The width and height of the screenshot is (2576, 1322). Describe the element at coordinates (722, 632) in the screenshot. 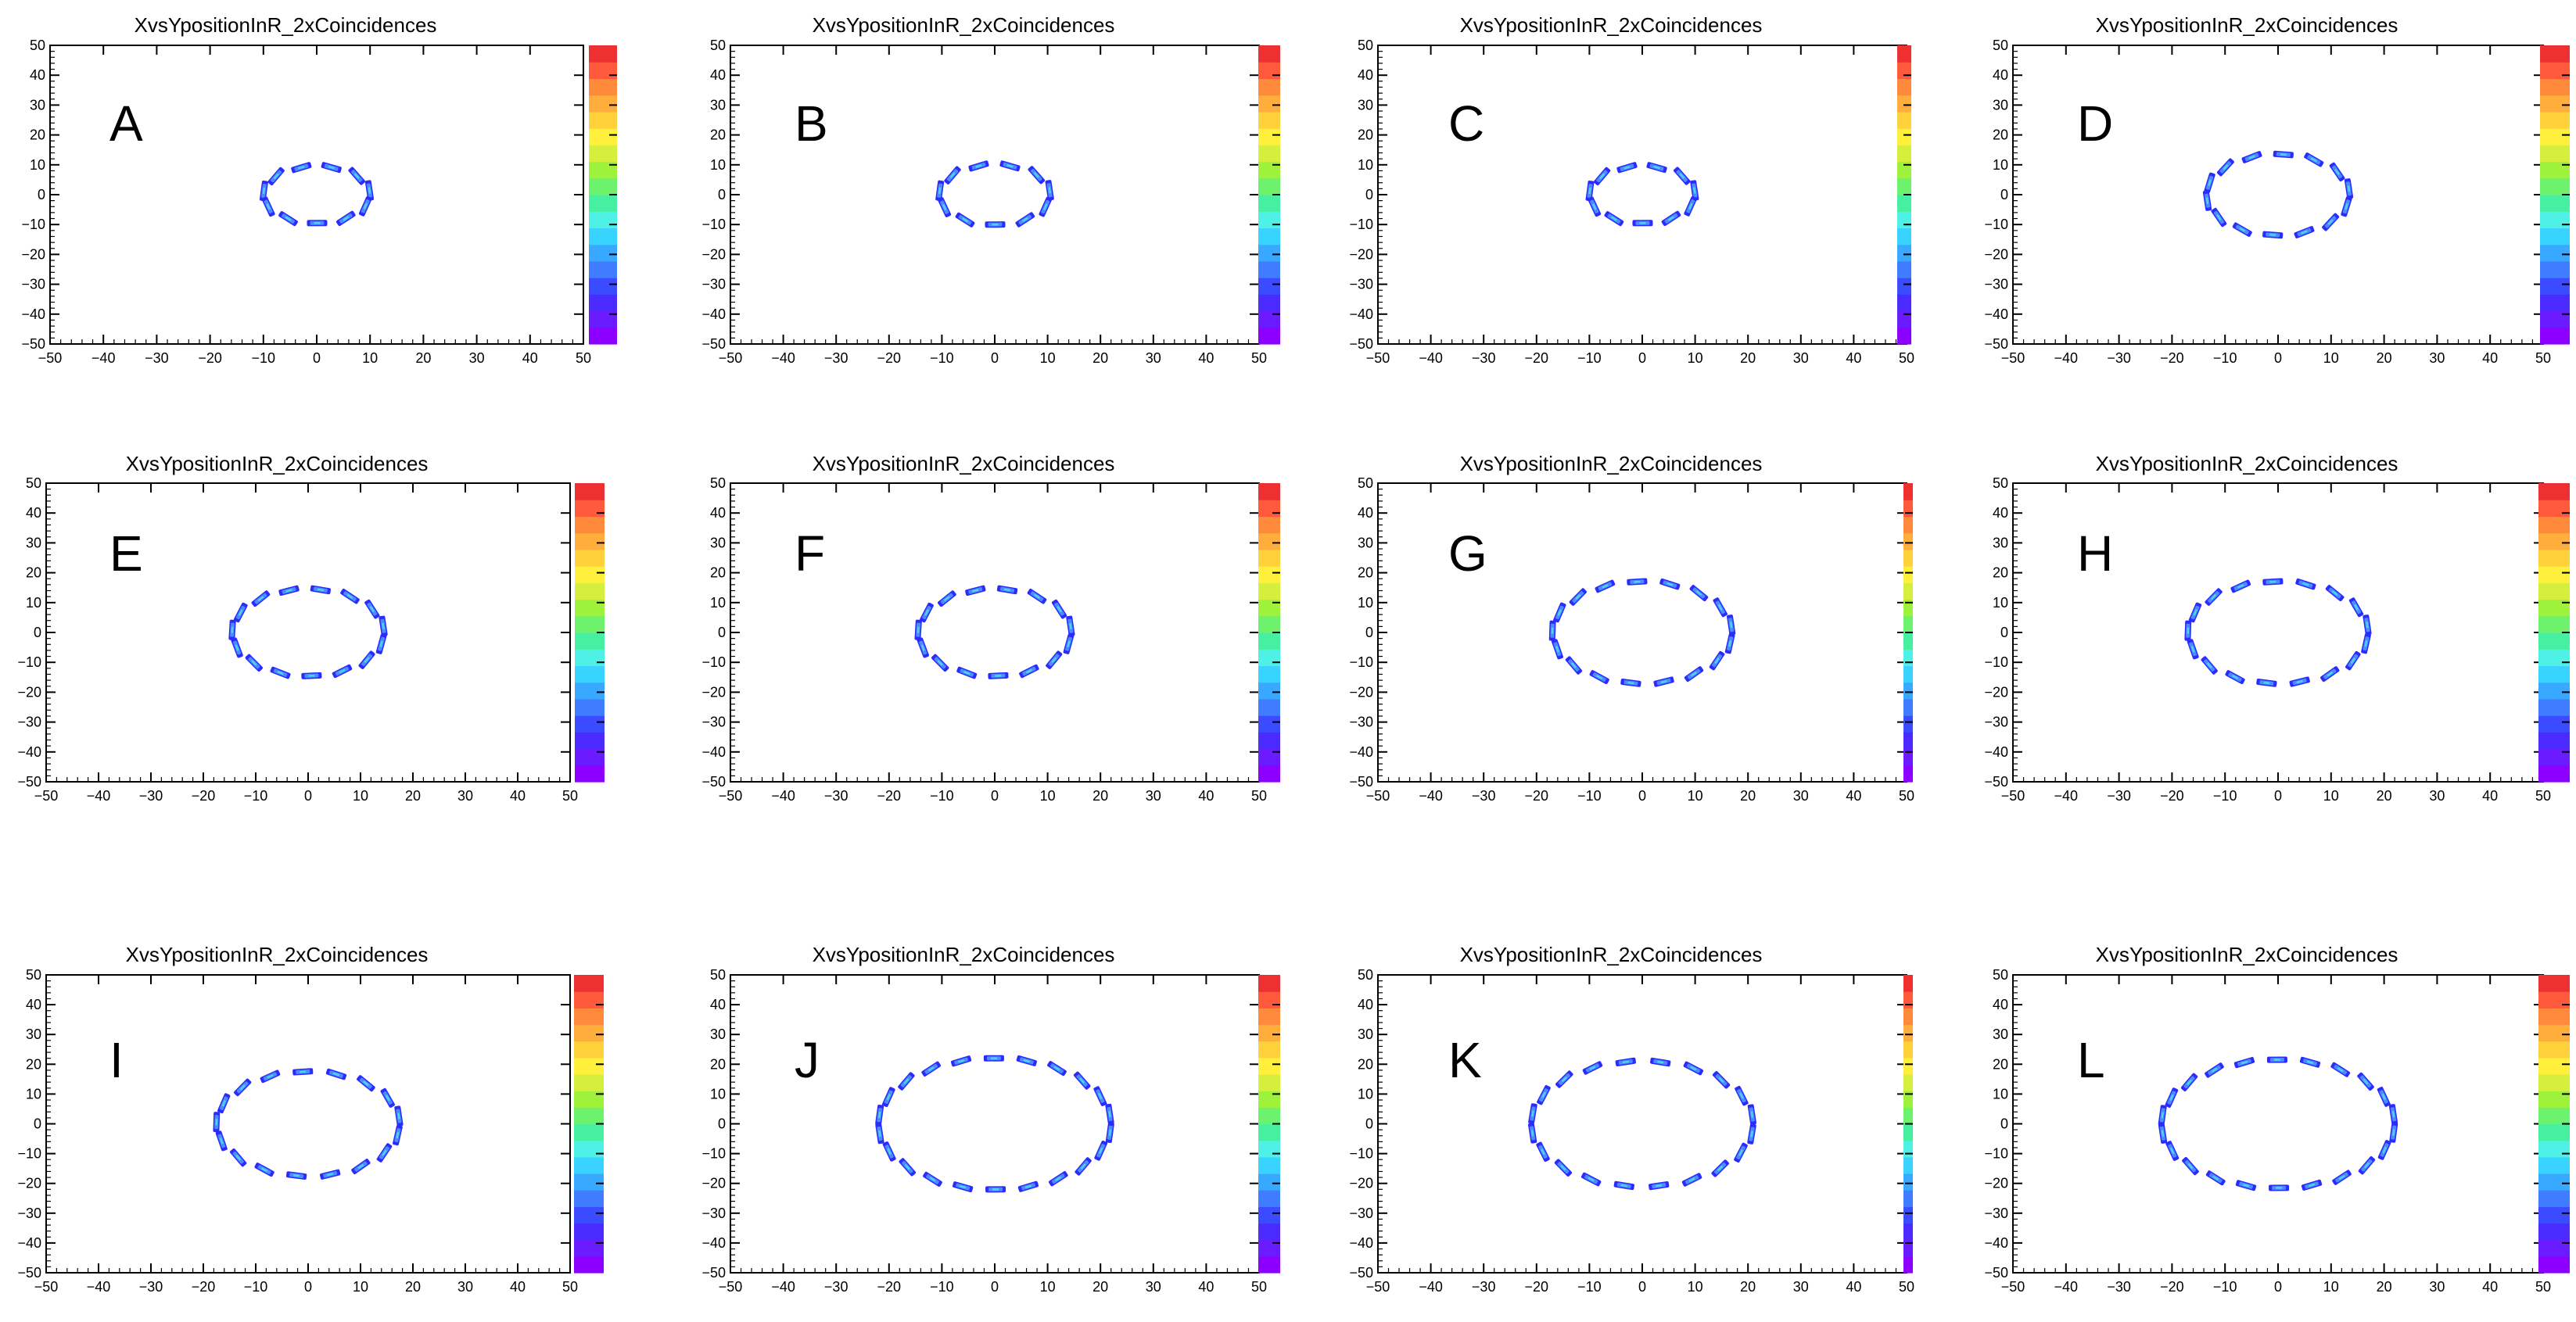

I see `y-tick-label: 0` at that location.